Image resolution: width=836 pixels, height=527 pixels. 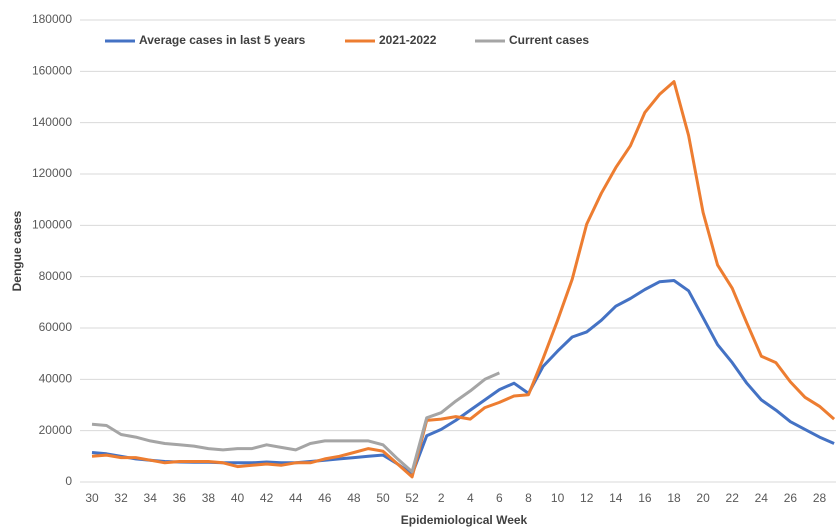 I want to click on x-tick-label: 34, so click(x=151, y=498).